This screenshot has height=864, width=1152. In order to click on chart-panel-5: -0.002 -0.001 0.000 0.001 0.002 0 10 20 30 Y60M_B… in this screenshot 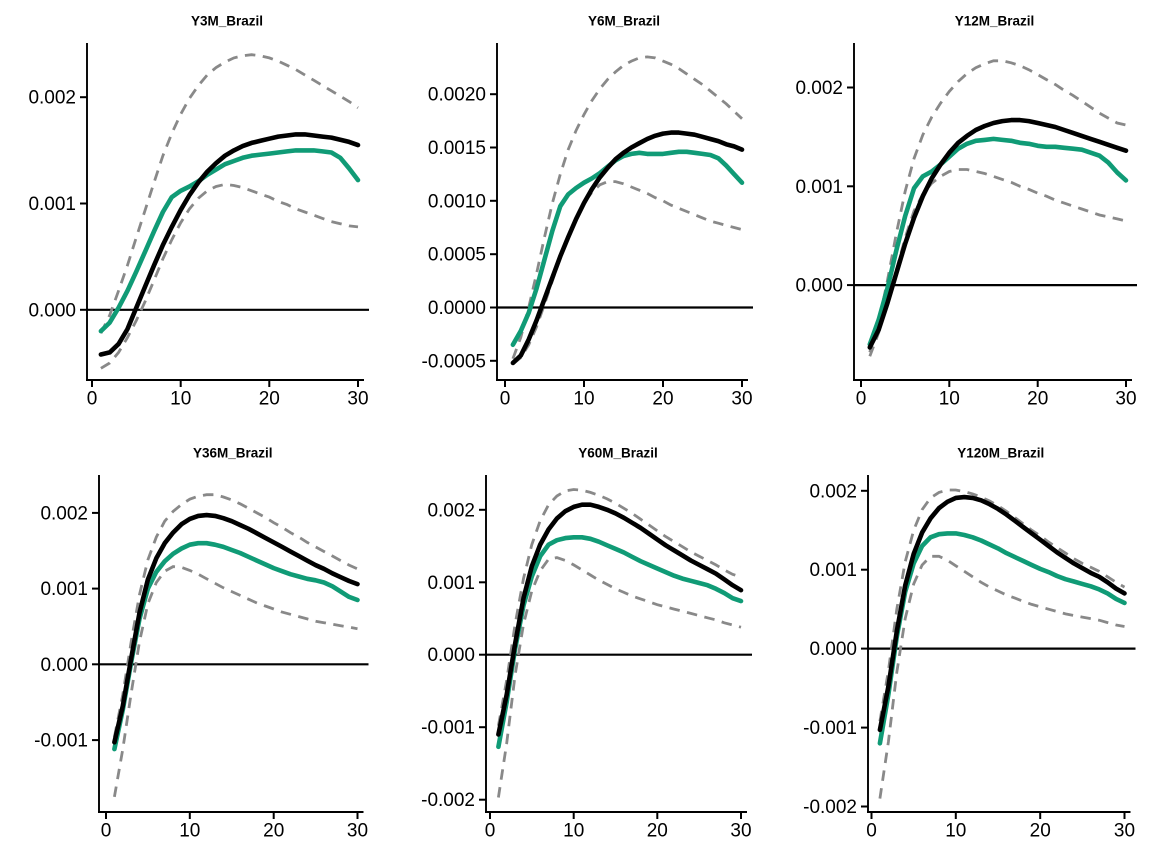, I will do `click(586, 644)`.